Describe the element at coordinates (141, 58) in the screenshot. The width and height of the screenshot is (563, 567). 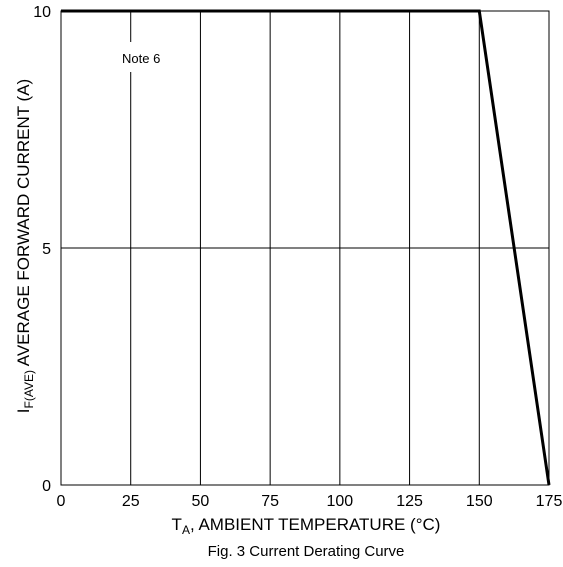
I see `annotation-note: Note 6` at that location.